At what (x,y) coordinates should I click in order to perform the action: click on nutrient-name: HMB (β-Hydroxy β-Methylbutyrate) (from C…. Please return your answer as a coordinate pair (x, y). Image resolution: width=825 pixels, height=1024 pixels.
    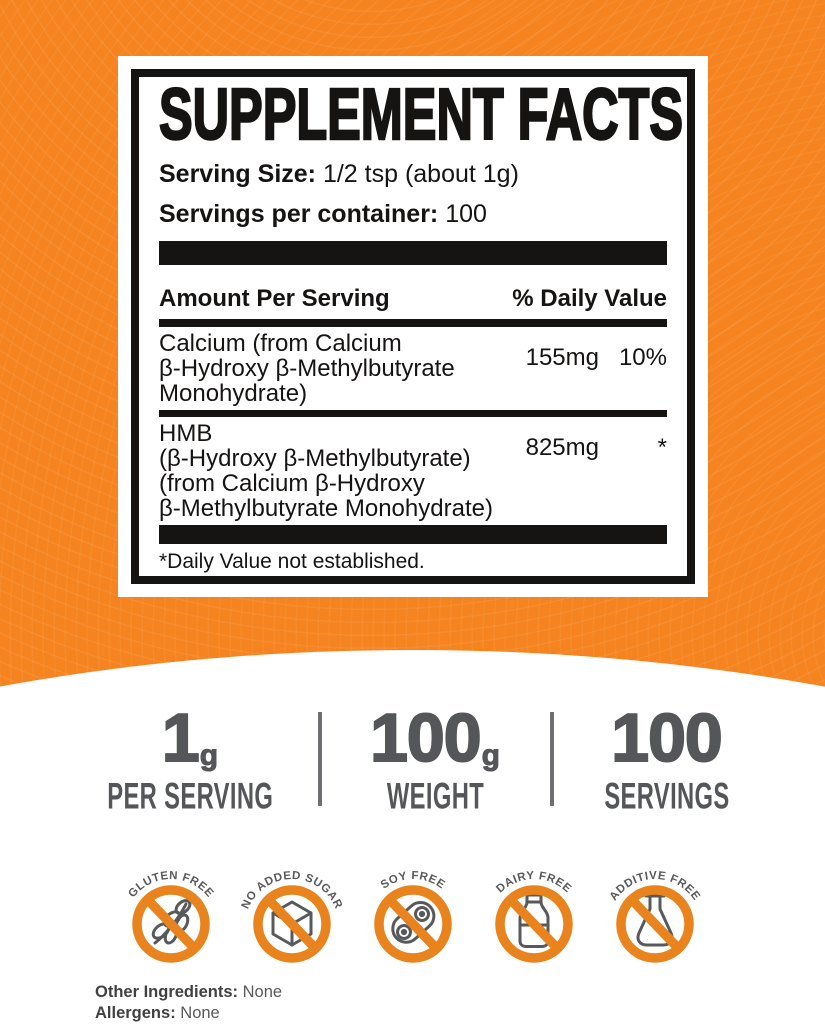
    Looking at the image, I should click on (326, 471).